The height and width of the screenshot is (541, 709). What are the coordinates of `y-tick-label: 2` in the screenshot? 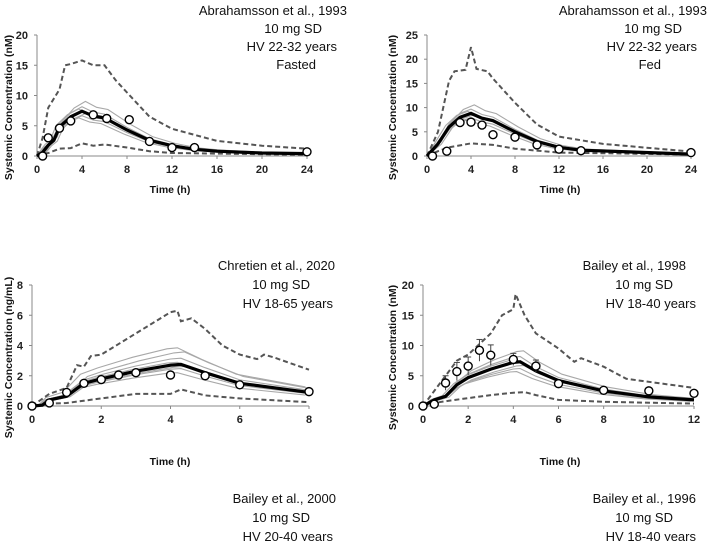 It's located at (20, 377).